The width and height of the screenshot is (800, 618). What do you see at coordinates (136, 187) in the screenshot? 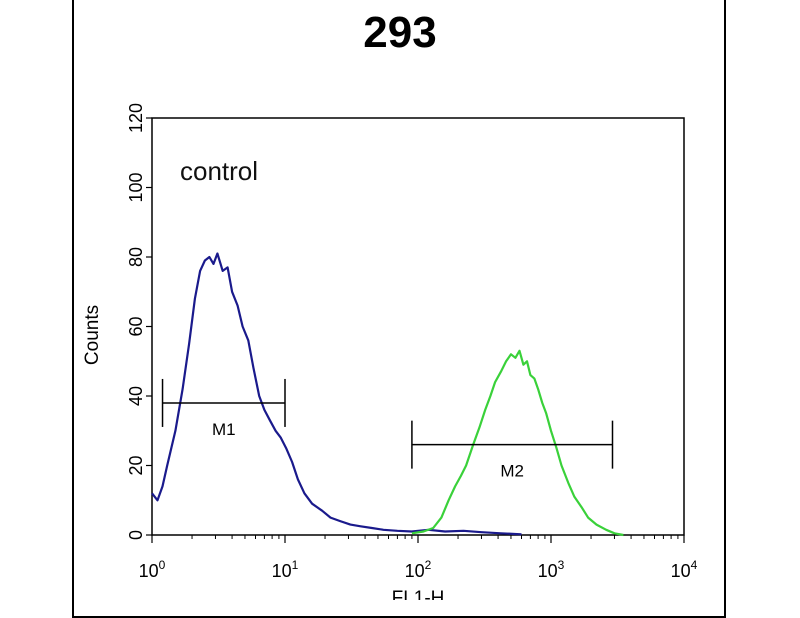
I see `y-tick-label: 100` at bounding box center [136, 187].